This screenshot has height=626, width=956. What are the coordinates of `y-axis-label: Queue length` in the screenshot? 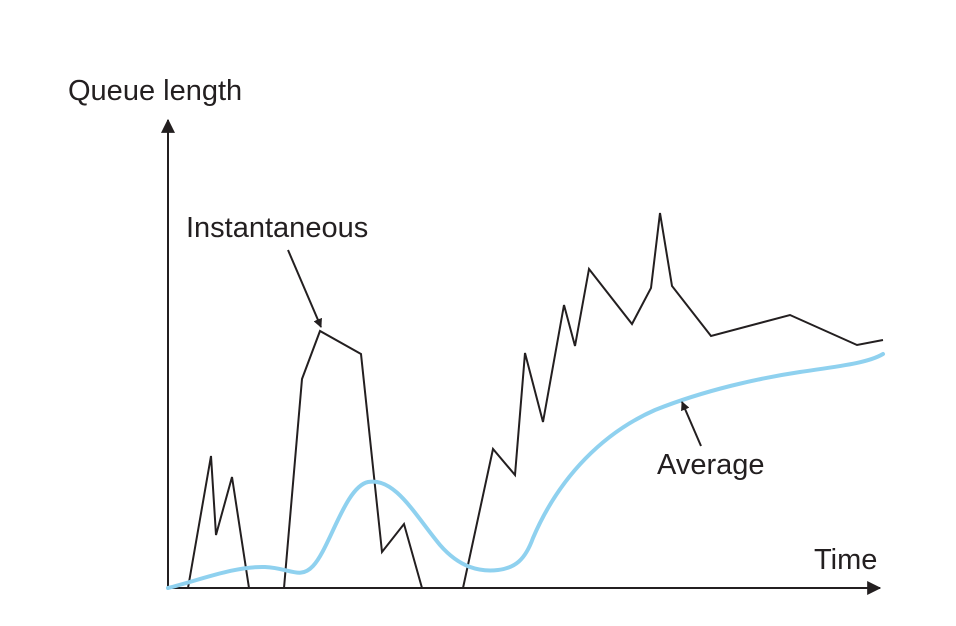 It's located at (155, 91).